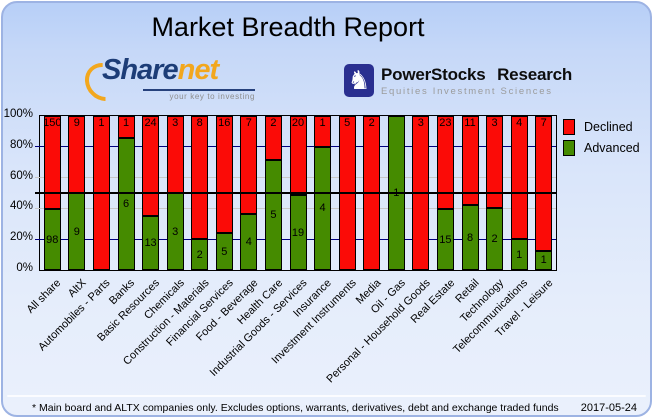  Describe the element at coordinates (24, 268) in the screenshot. I see `y-axis-label-0: 0%` at that location.